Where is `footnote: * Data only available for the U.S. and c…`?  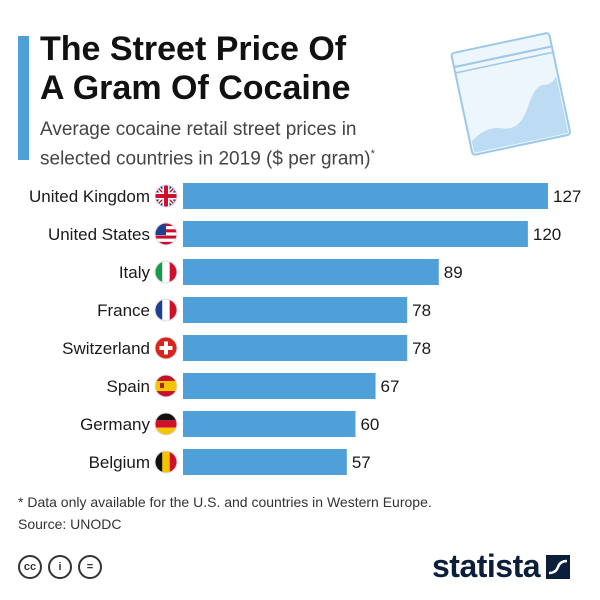 footnote: * Data only available for the U.S. and c… is located at coordinates (225, 502).